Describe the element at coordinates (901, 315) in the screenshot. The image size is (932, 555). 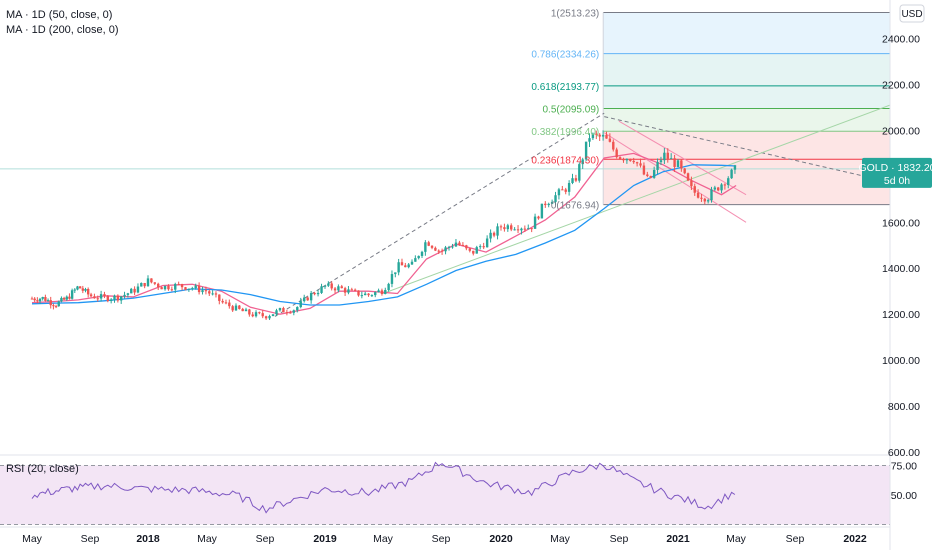
I see `price-tick-label: 1200.00` at that location.